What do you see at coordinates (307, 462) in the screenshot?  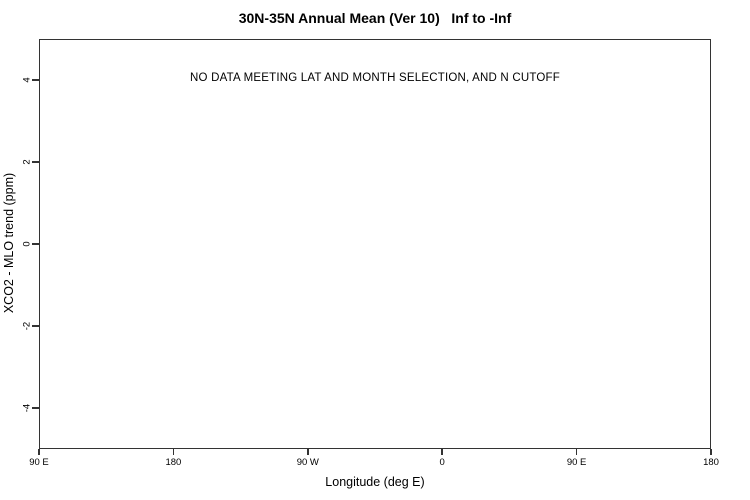 I see `x-tick-label: 90 W` at bounding box center [307, 462].